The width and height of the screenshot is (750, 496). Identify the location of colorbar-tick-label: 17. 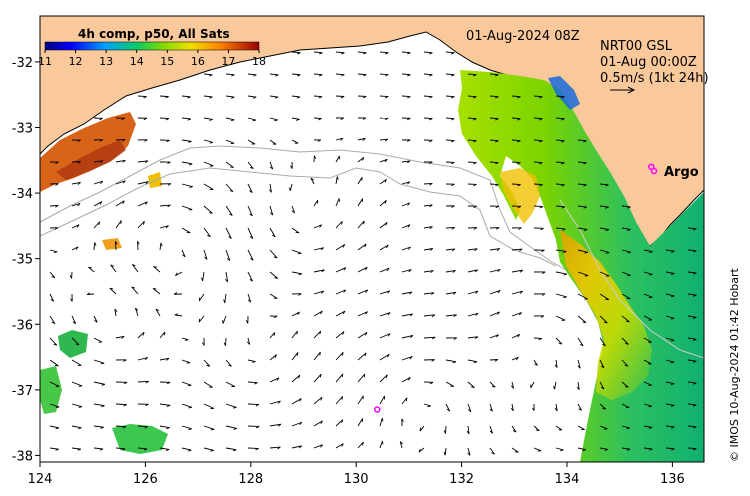
(228, 61).